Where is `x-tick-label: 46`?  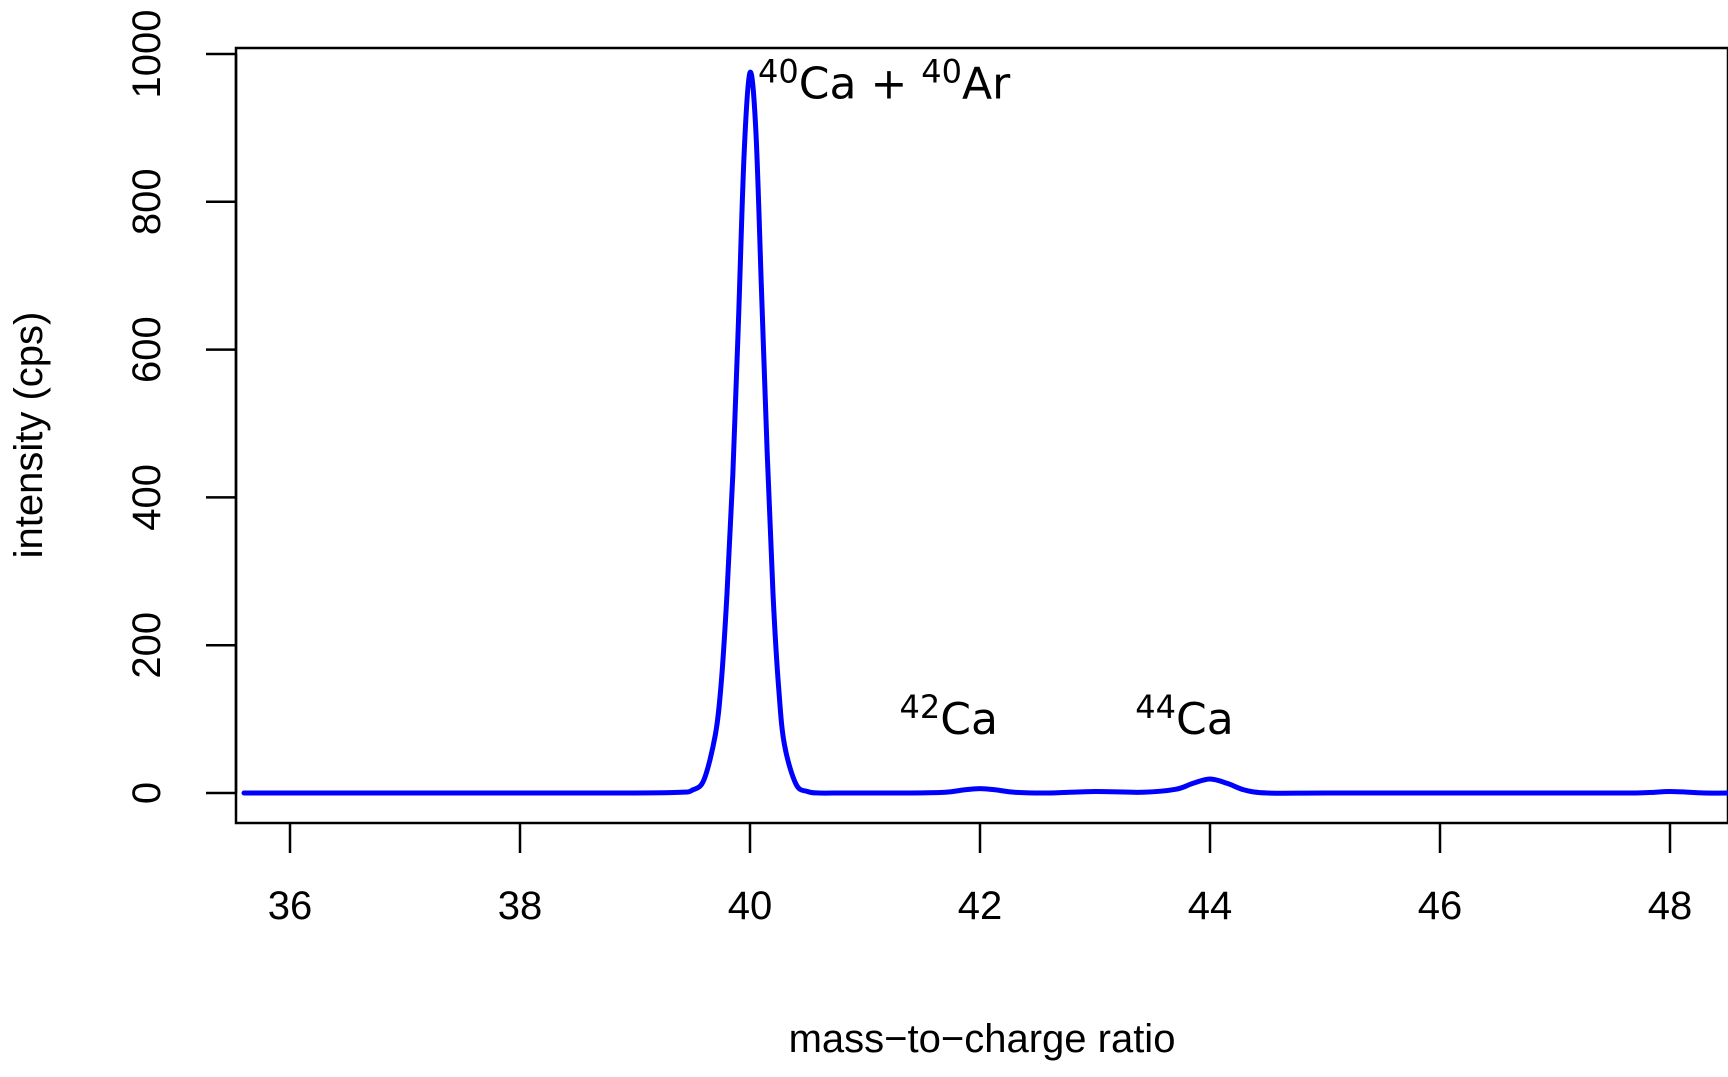 x-tick-label: 46 is located at coordinates (1440, 906).